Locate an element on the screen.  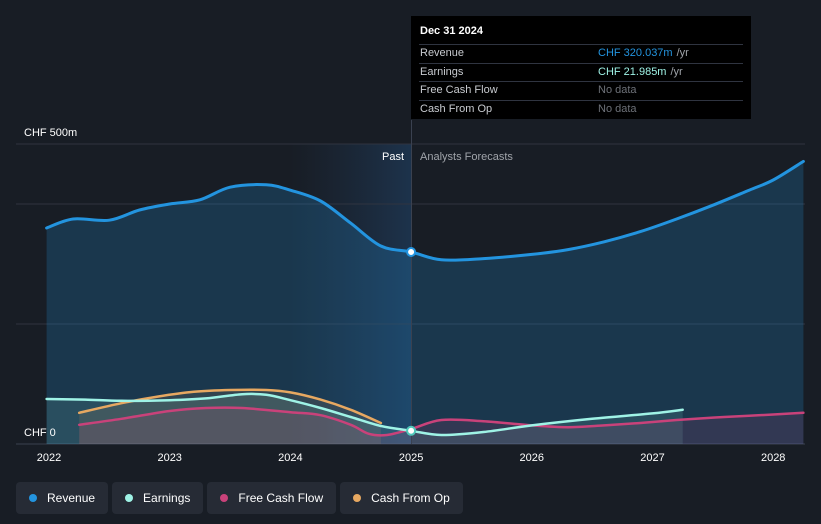
x-tick-label: 2025 is located at coordinates (411, 458).